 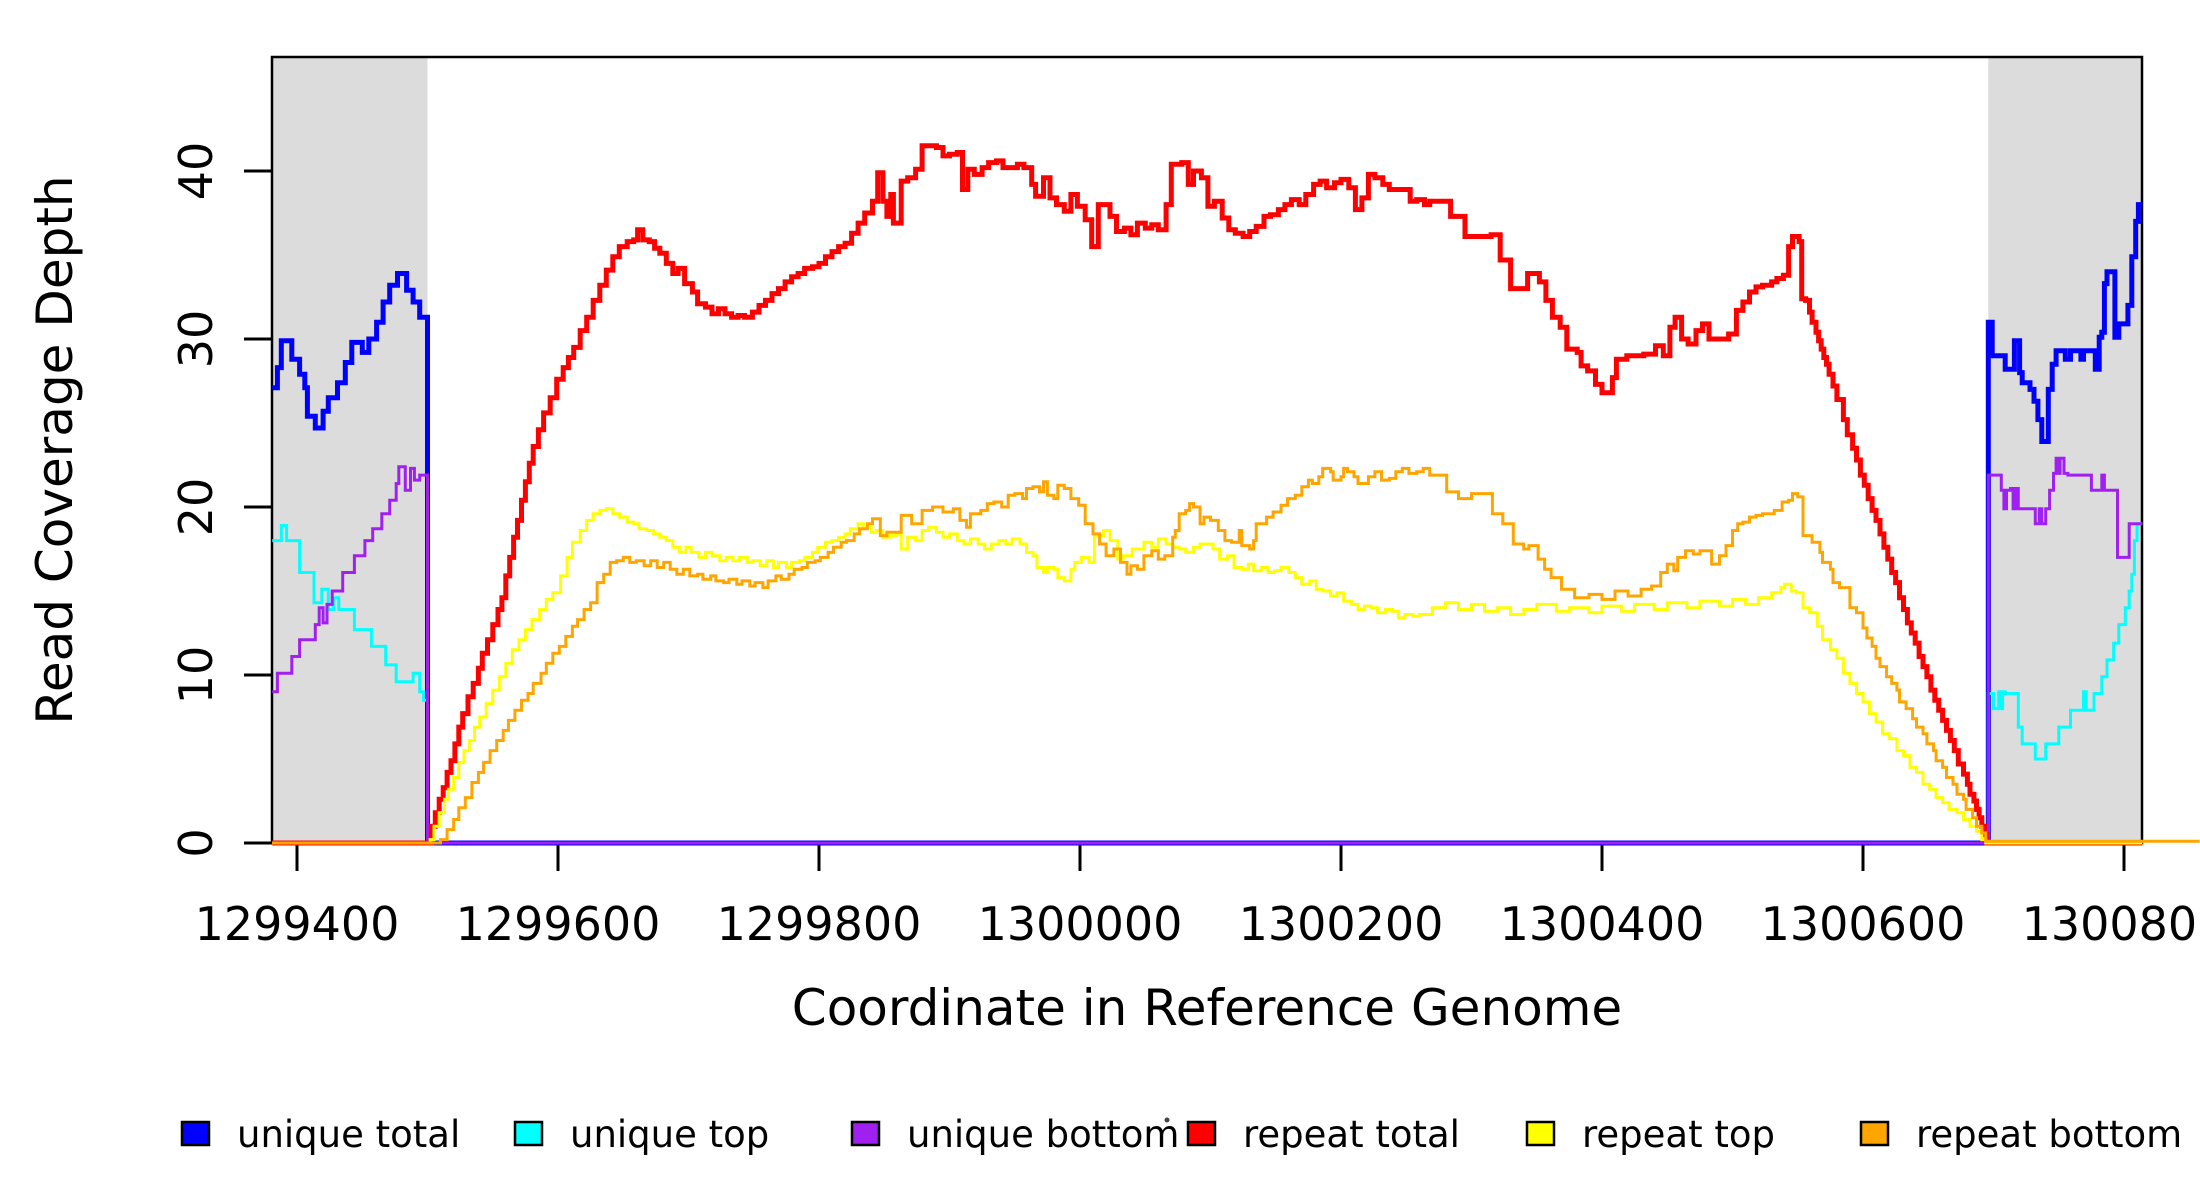 I want to click on legend-label: unique bottom, so click(x=1043, y=1134).